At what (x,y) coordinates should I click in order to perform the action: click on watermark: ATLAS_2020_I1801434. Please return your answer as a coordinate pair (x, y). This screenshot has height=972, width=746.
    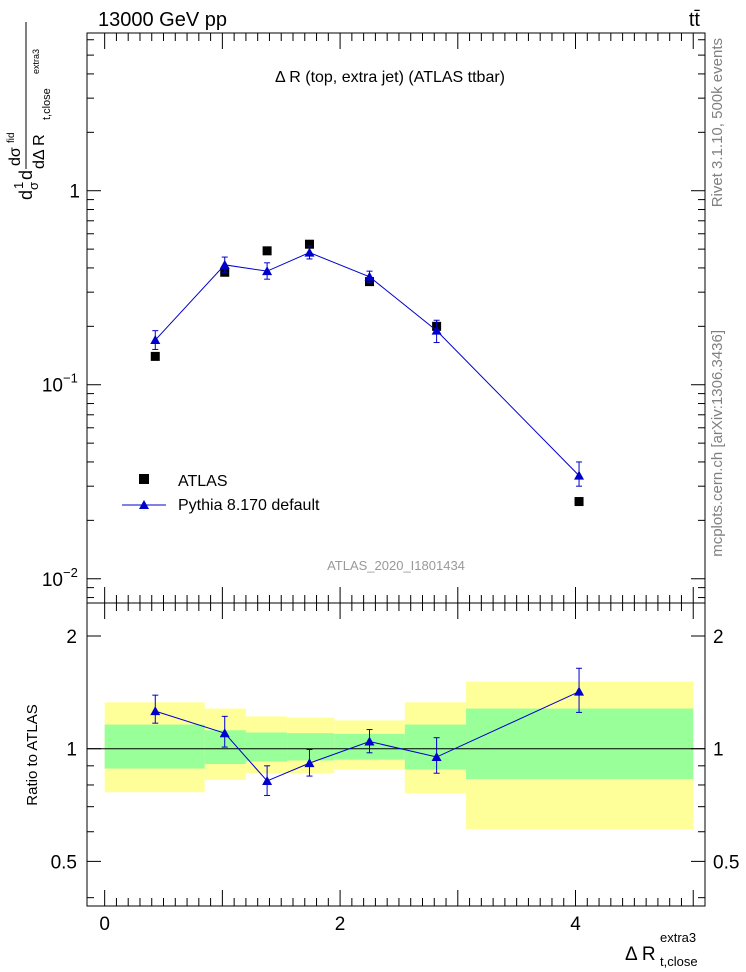
    Looking at the image, I should click on (396, 565).